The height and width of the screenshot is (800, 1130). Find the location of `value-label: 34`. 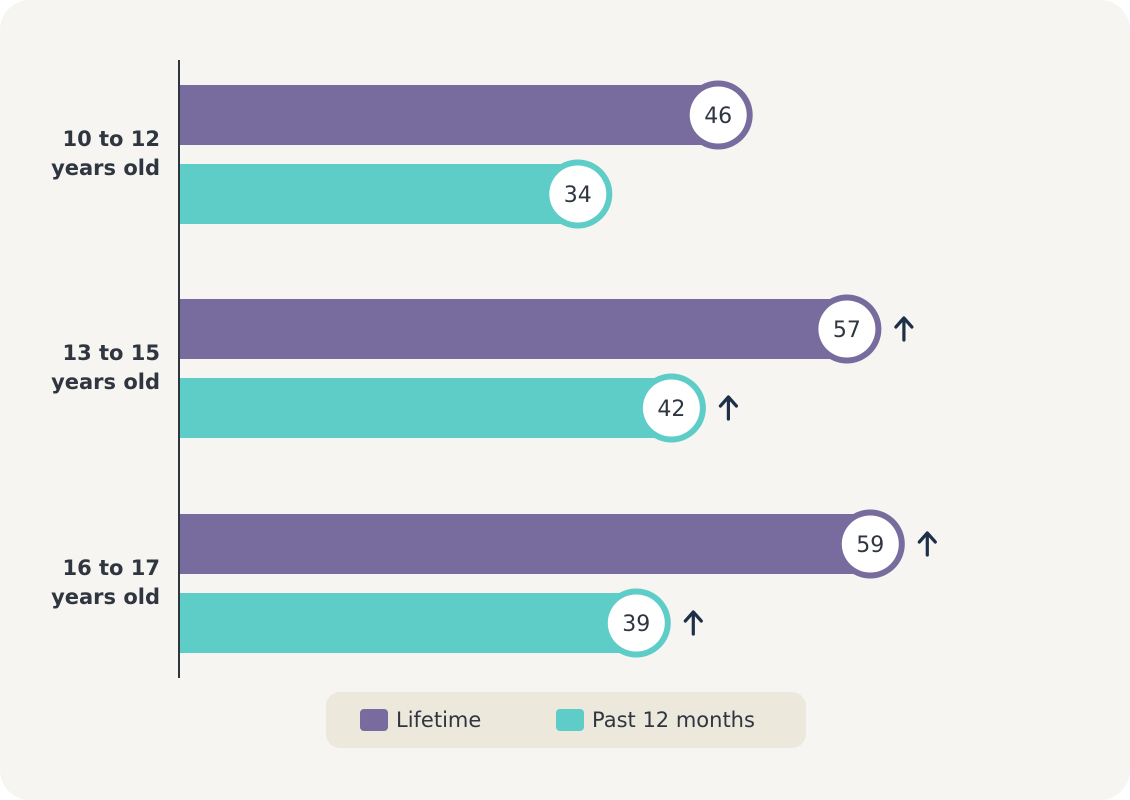

value-label: 34 is located at coordinates (578, 195).